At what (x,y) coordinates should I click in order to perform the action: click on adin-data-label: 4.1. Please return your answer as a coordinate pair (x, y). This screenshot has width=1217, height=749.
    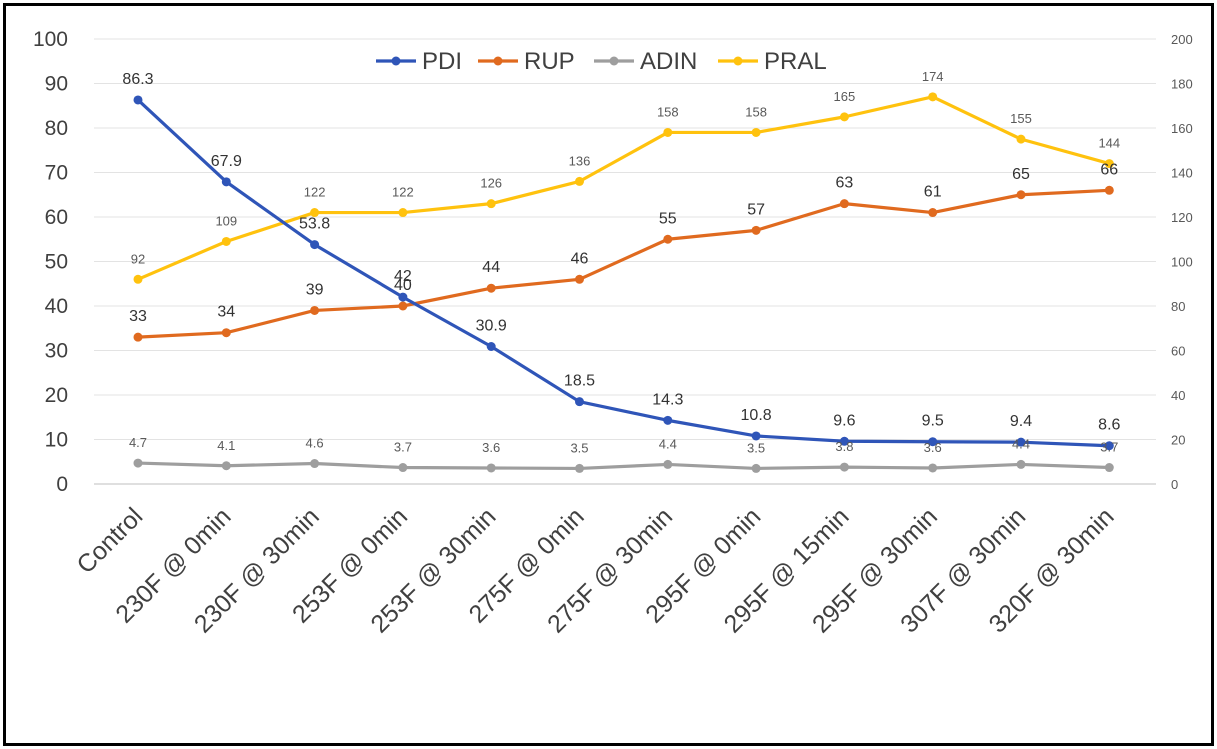
    Looking at the image, I should click on (226, 445).